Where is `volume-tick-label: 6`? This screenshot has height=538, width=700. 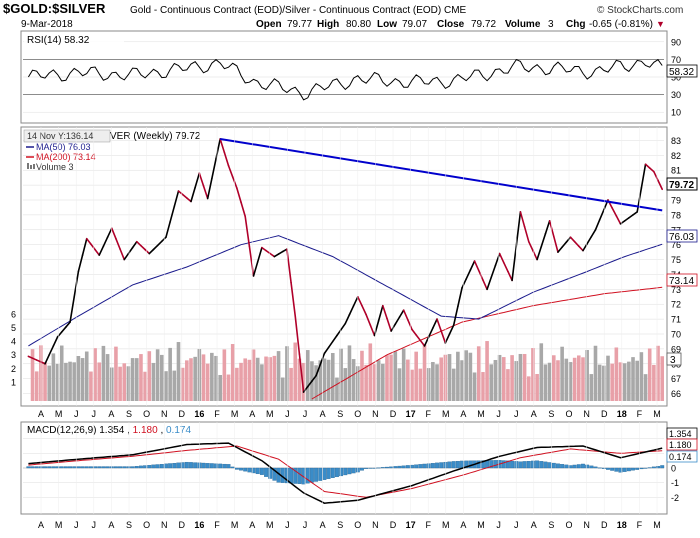 volume-tick-label: 6 is located at coordinates (13, 314).